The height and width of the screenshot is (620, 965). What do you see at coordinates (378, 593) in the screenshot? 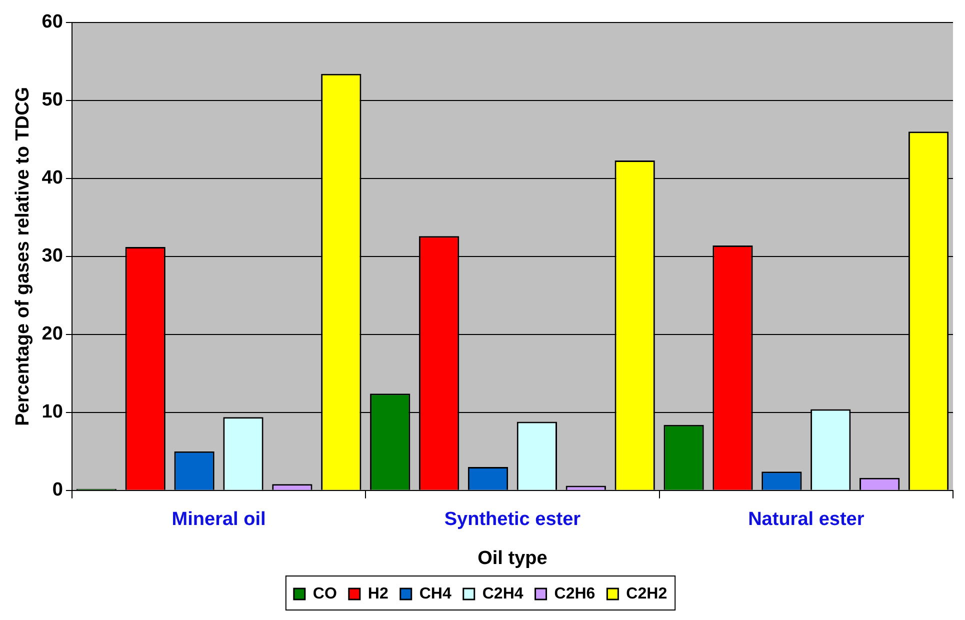
I see `legend-label: H2` at bounding box center [378, 593].